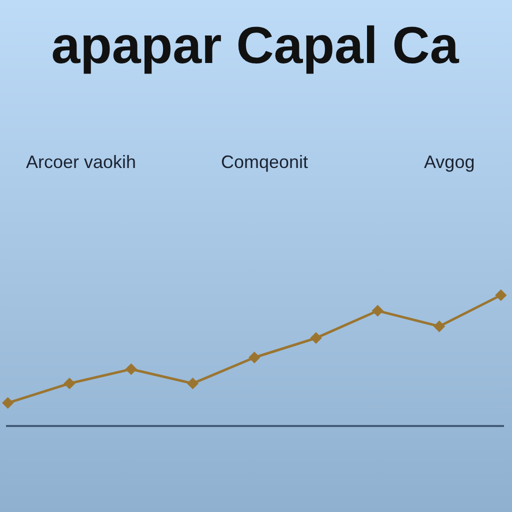 This screenshot has height=512, width=512. Describe the element at coordinates (449, 162) in the screenshot. I see `text: Avgog` at that location.